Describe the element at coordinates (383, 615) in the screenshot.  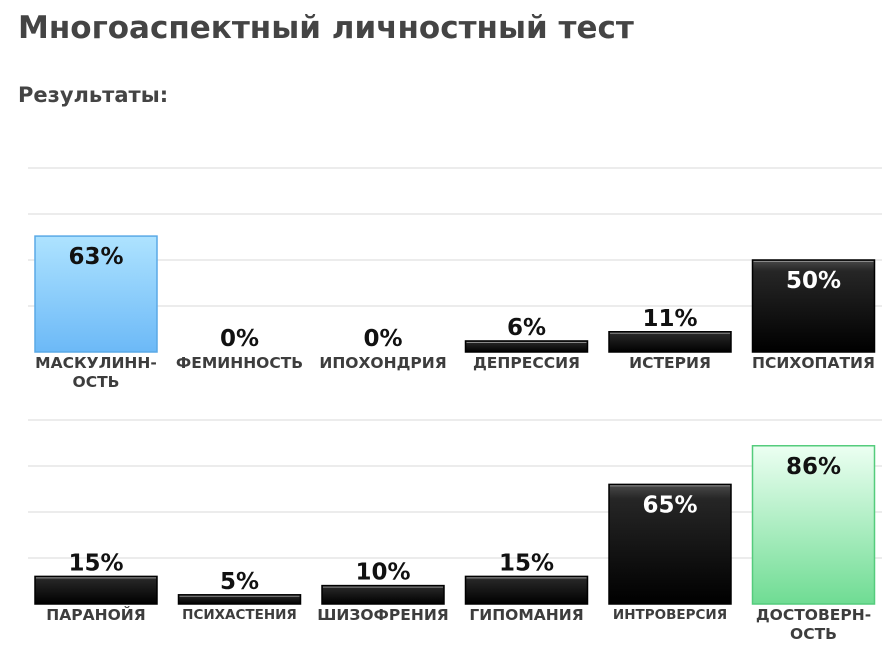
I see `category-label: ШИЗОФРЕНИЯ` at that location.